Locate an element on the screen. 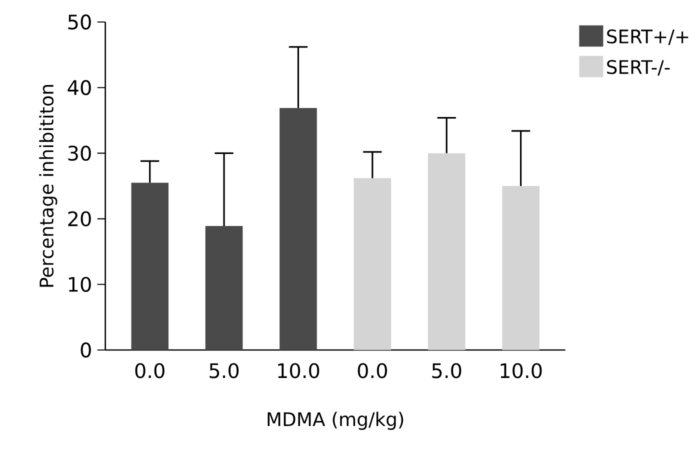  y-tick-label: 0 is located at coordinates (85, 350).